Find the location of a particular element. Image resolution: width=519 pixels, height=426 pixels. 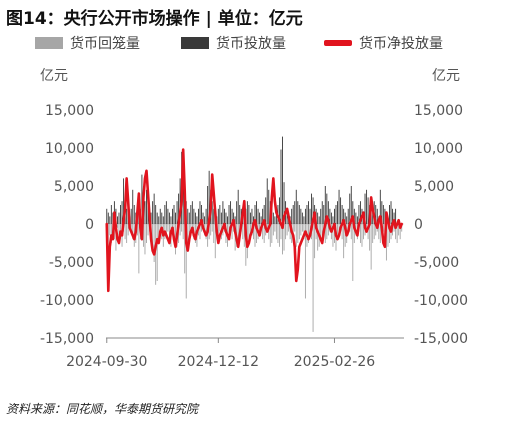

legend-swatch-net is located at coordinates (338, 43).